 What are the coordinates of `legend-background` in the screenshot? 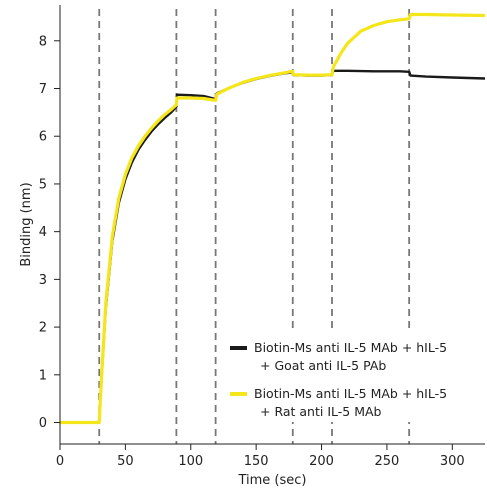 It's located at (351, 377).